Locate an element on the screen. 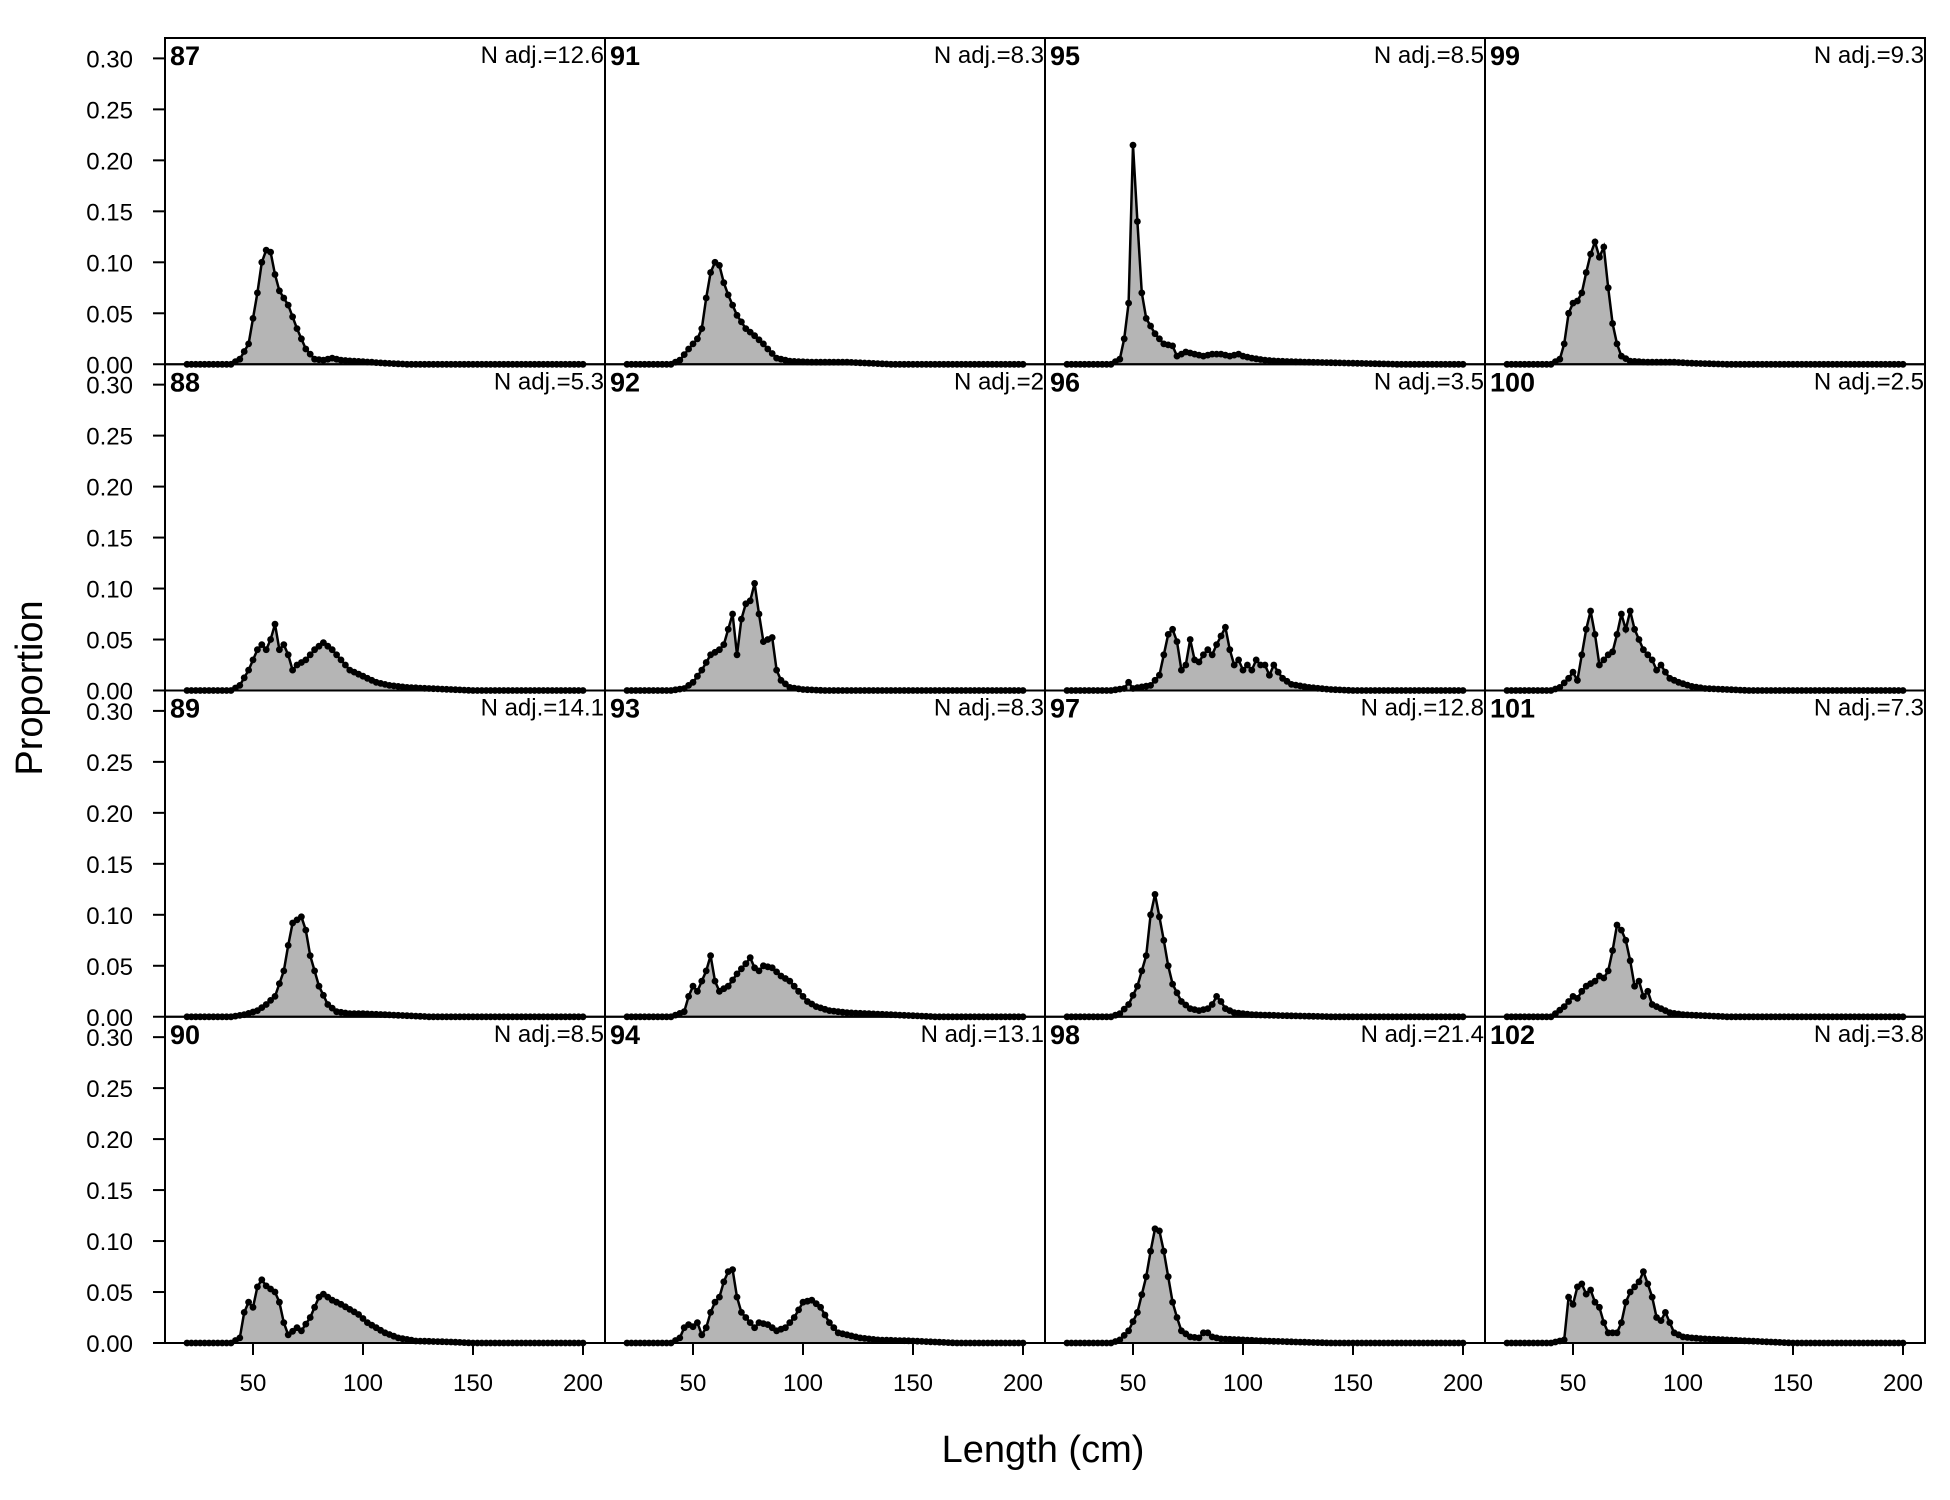 This screenshot has height=1500, width=1950. panel-n-adj-label: N adj.=12.8 is located at coordinates (1422, 708).